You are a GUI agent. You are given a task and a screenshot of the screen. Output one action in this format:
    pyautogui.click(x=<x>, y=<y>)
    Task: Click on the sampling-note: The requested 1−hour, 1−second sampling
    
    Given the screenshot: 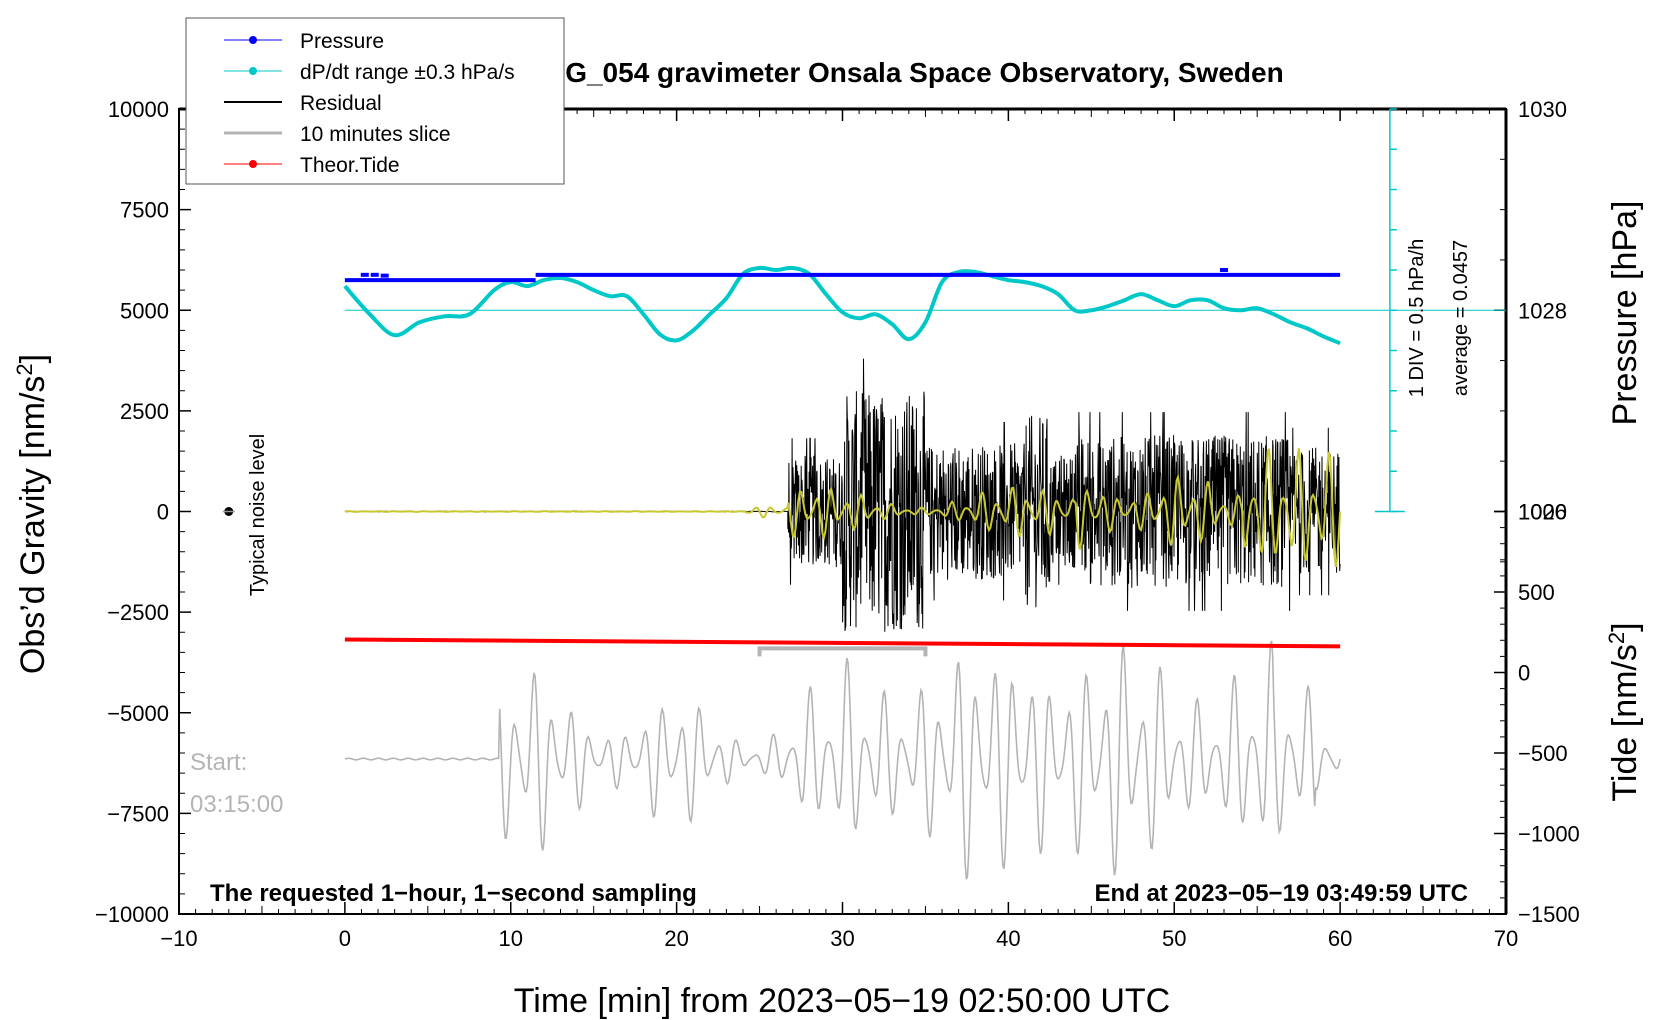 What is the action you would take?
    pyautogui.click(x=453, y=893)
    